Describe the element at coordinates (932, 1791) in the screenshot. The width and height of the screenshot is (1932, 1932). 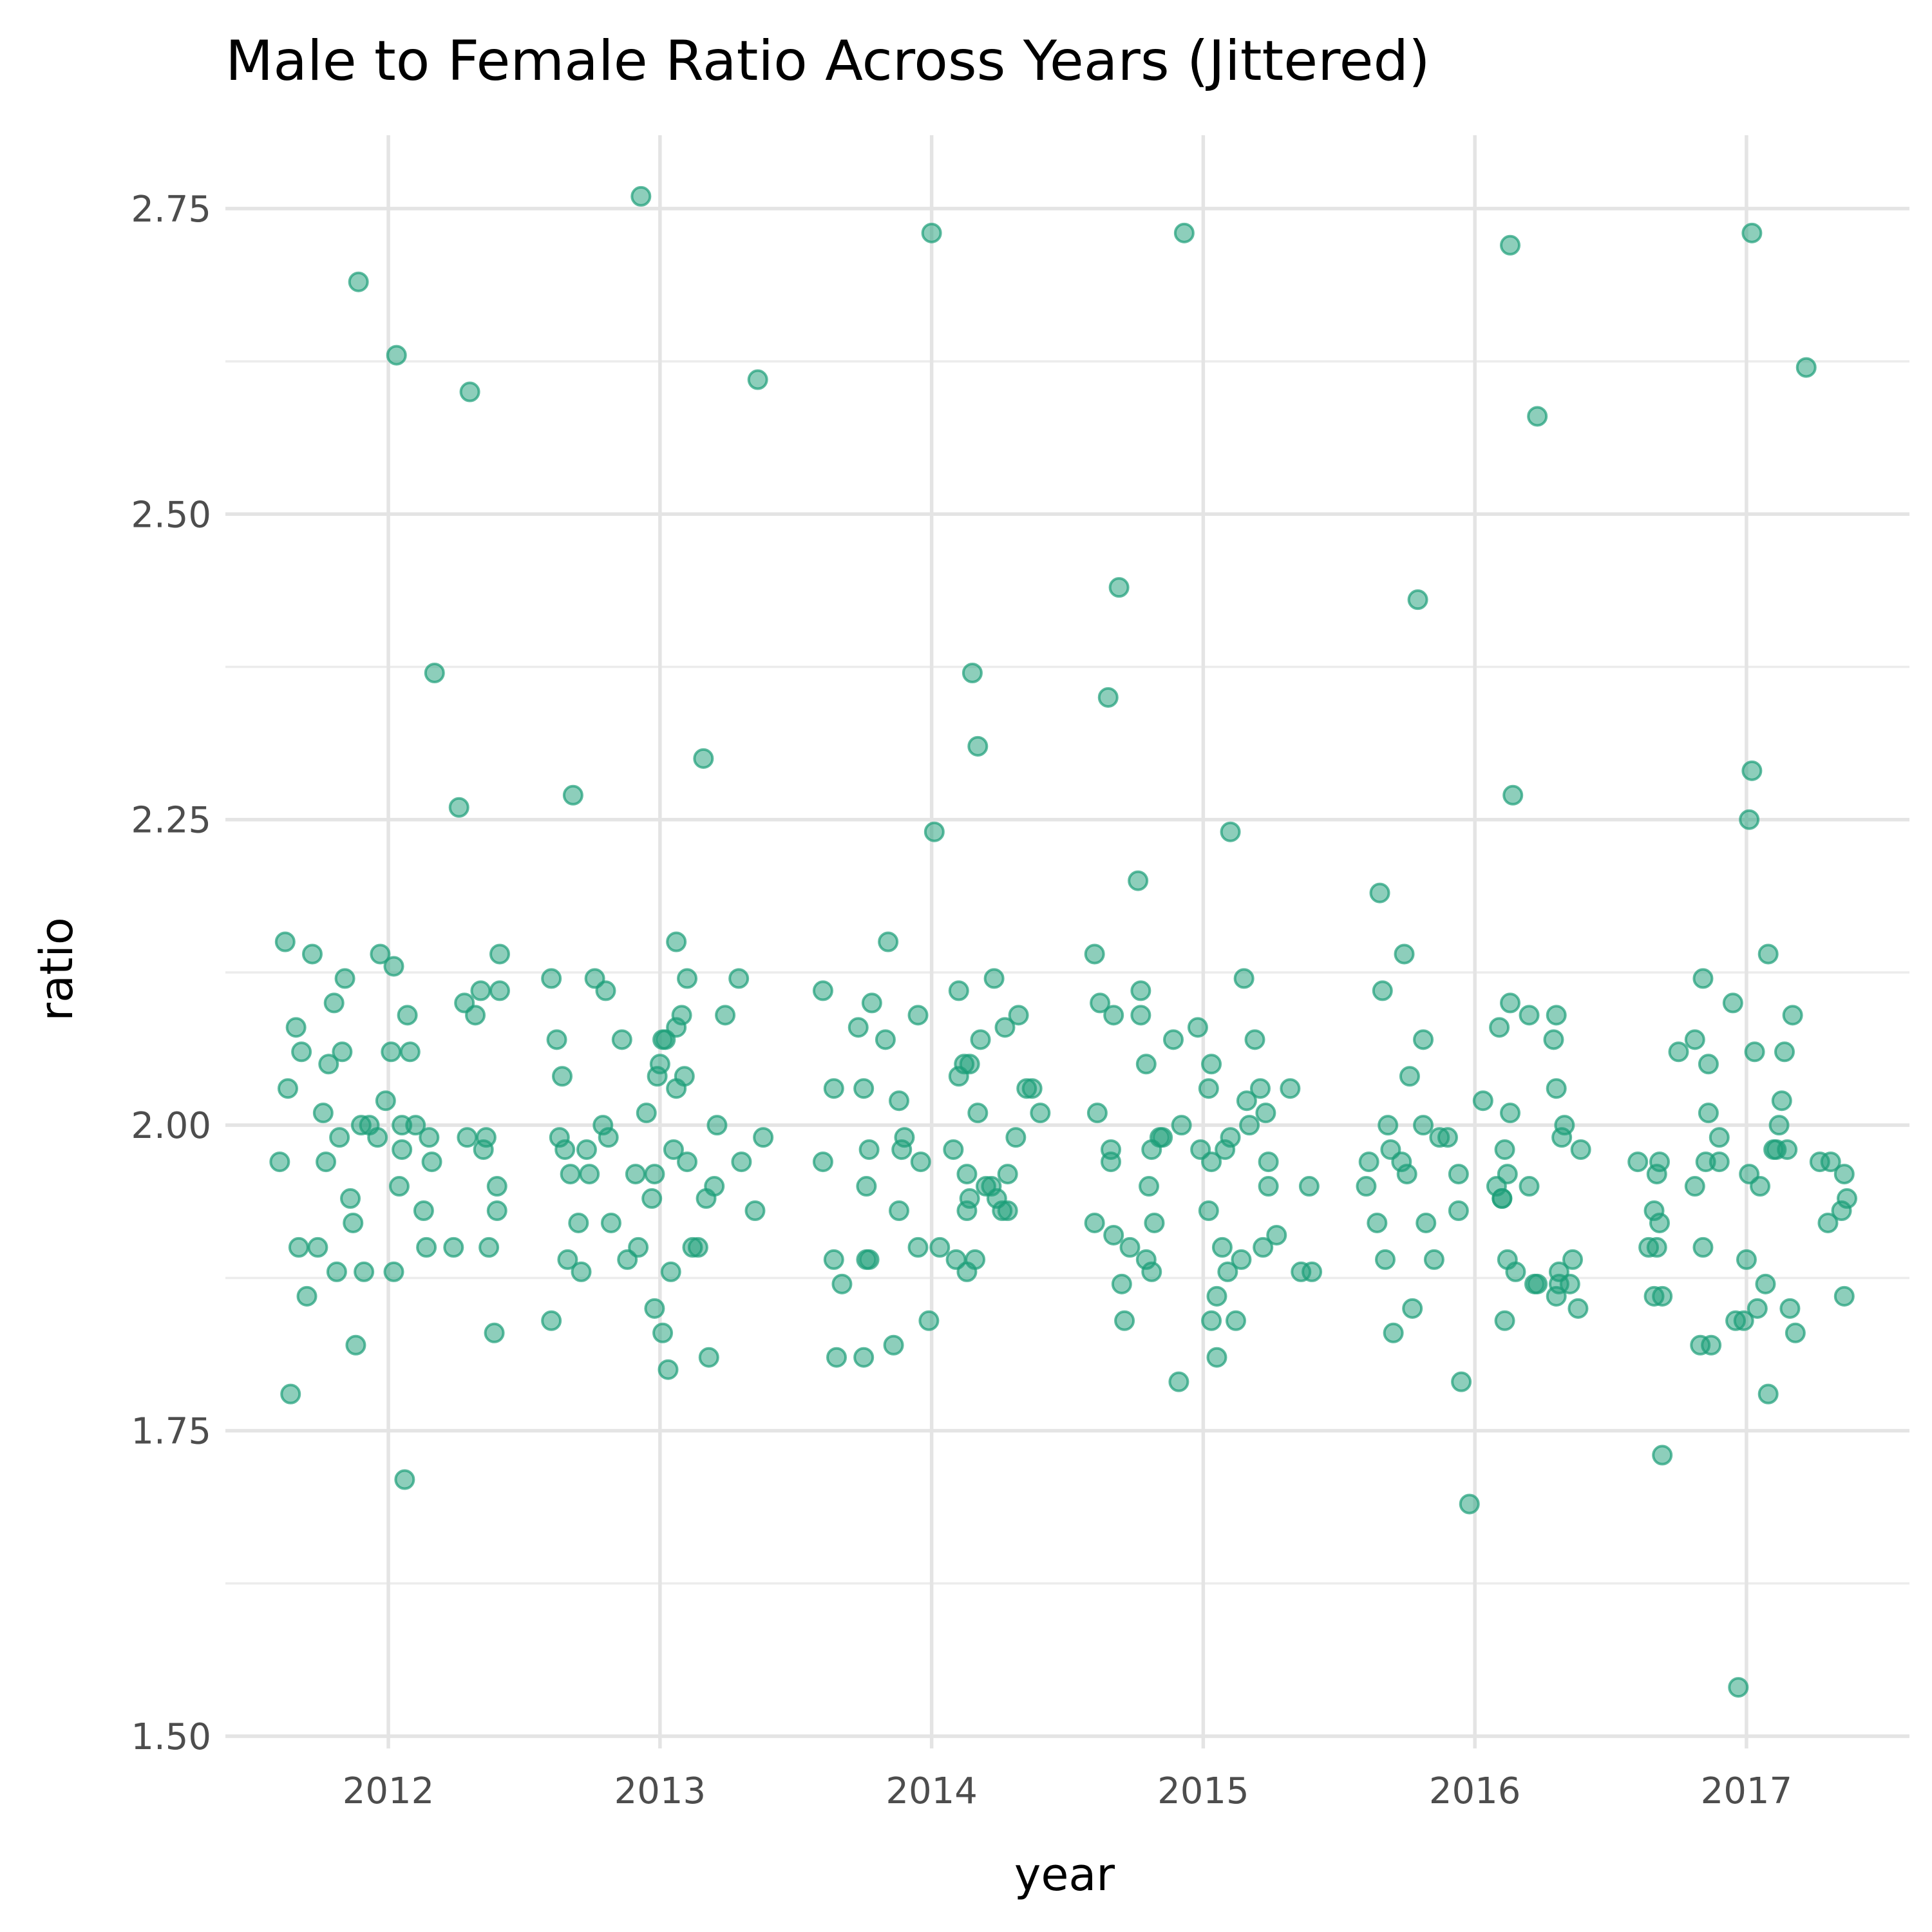
I see `x-tick-label: 2014` at that location.